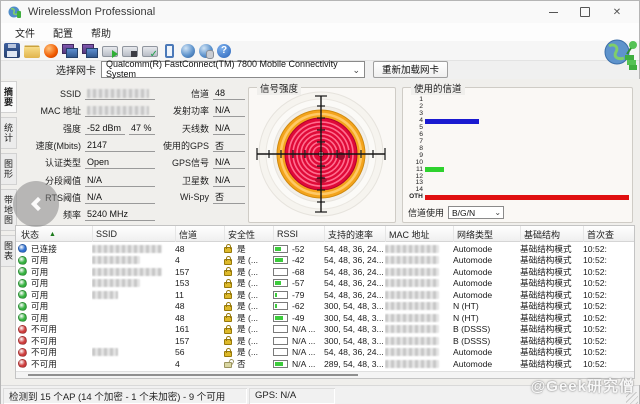 The width and height of the screenshot is (640, 404). I want to click on save-icon, so click(12, 50).